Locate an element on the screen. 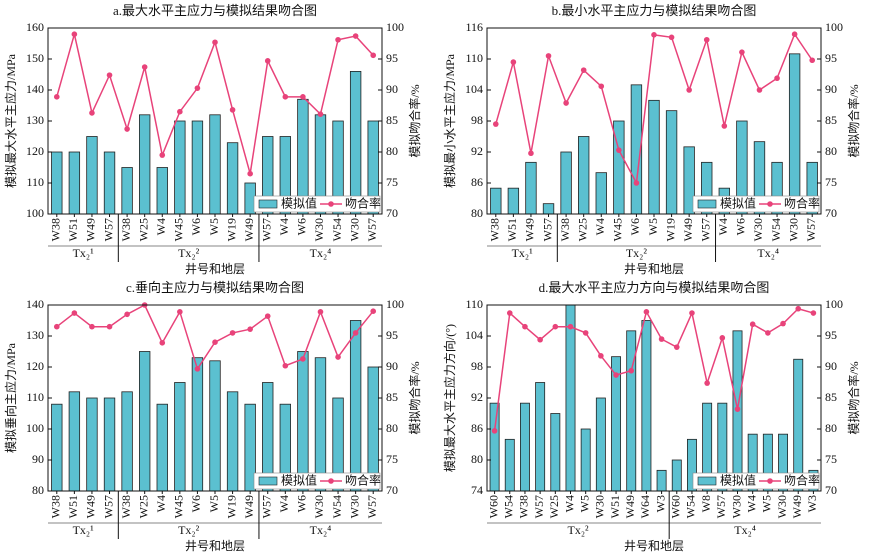 The height and width of the screenshot is (555, 878). y-tick-label: 104 is located at coordinates (474, 335).